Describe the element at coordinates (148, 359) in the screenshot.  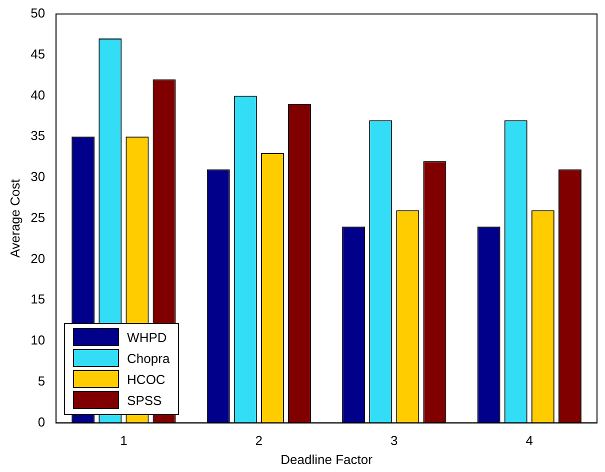
I see `legend-label: Chopra` at that location.